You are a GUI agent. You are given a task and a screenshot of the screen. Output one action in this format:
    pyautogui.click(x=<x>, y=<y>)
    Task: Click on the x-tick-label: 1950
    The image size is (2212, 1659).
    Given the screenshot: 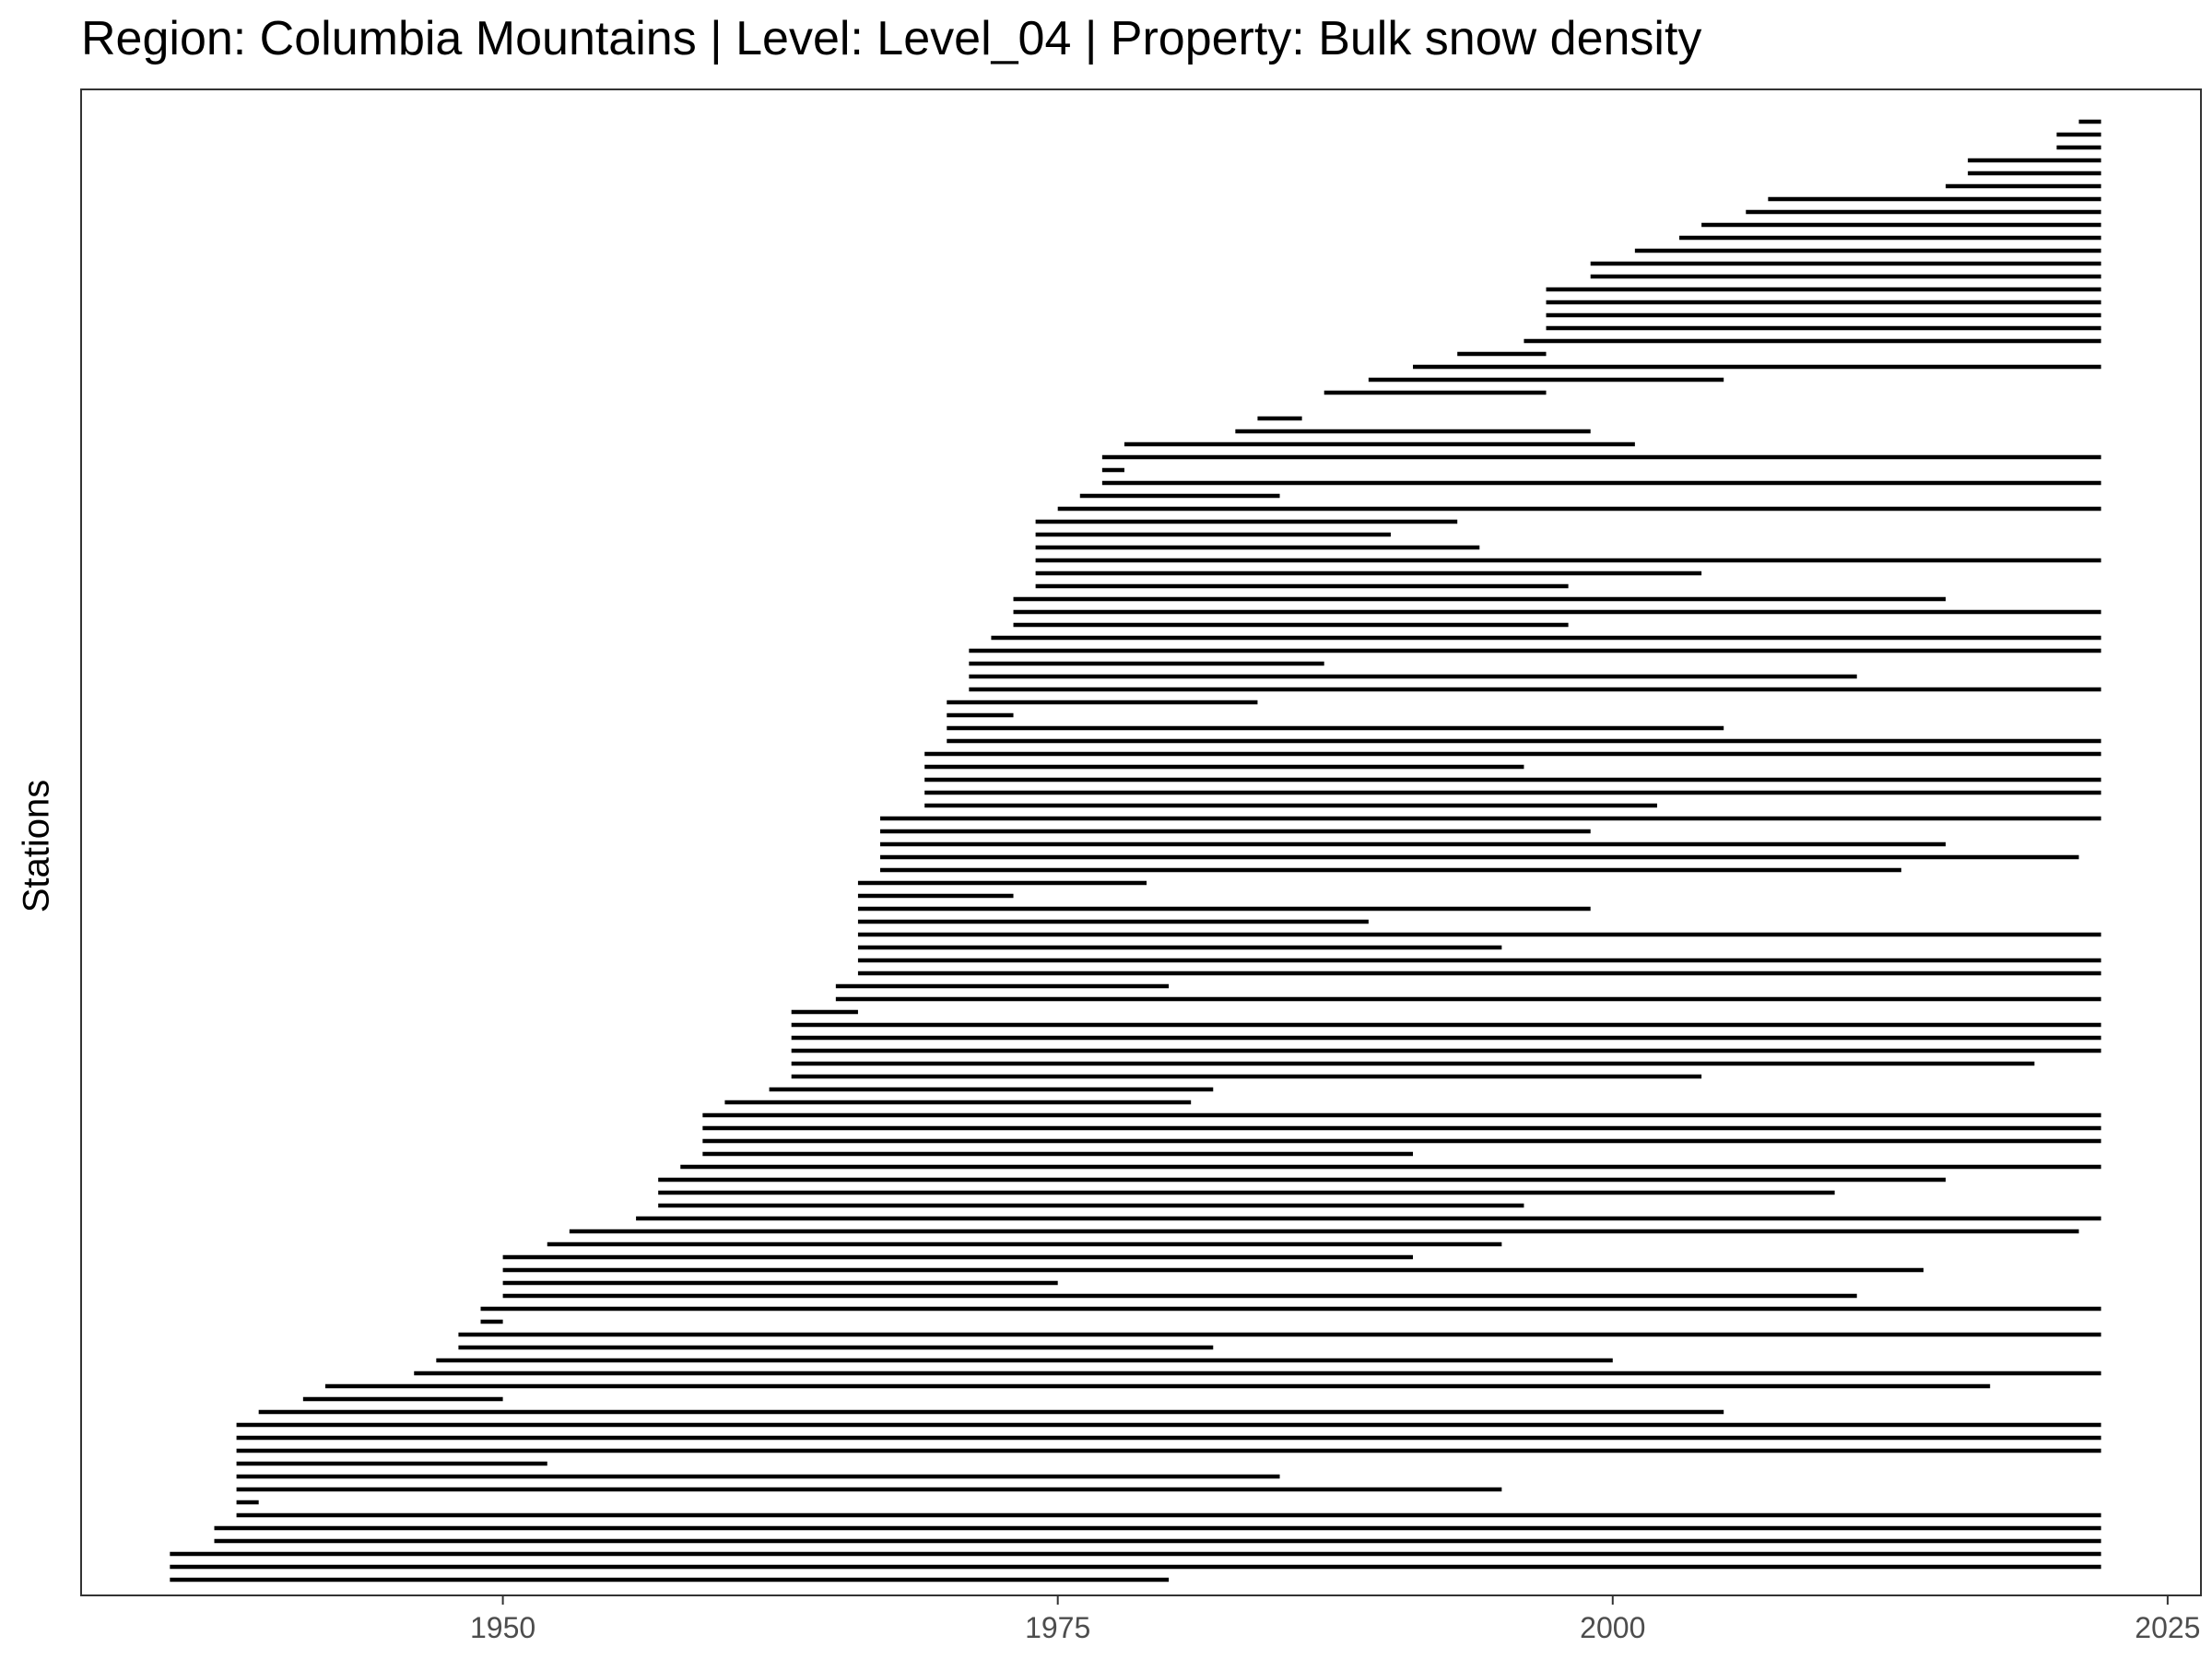 What is the action you would take?
    pyautogui.click(x=502, y=1627)
    